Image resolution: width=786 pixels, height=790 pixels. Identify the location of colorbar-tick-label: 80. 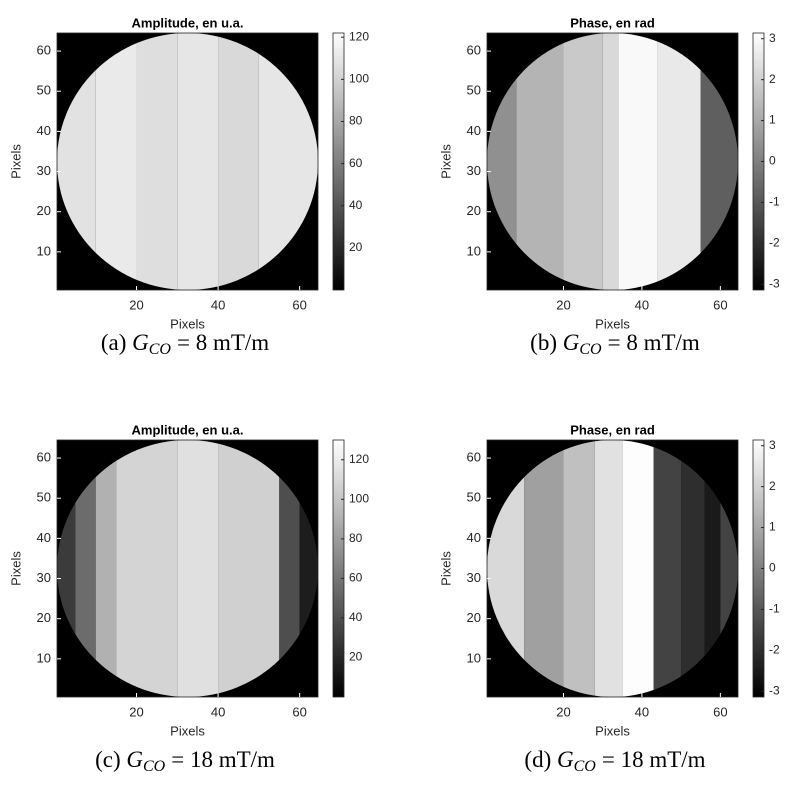
(356, 538).